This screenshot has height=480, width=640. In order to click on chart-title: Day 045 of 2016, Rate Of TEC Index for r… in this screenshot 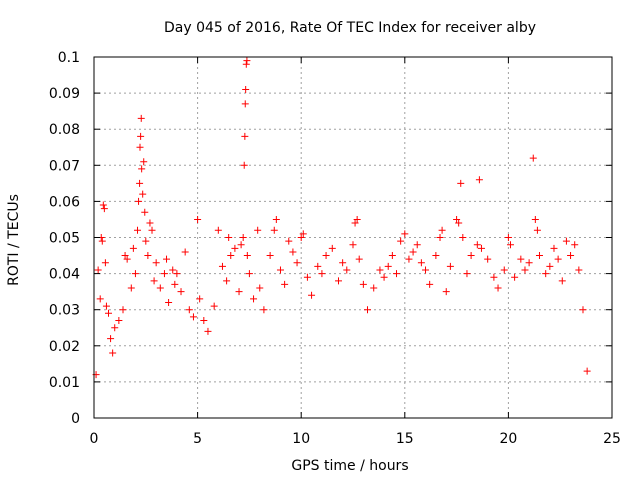, I will do `click(350, 28)`.